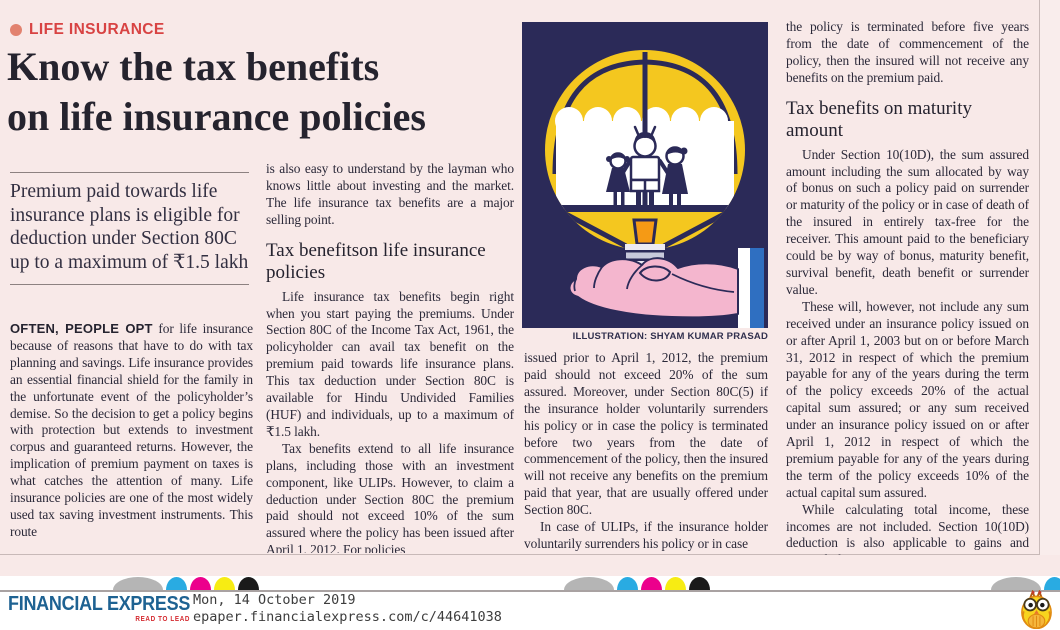 The image size is (1060, 630). Describe the element at coordinates (670, 336) in the screenshot. I see `illustration-caption: ILLUSTRATION: SHYAM KUMAR PRASAD` at that location.